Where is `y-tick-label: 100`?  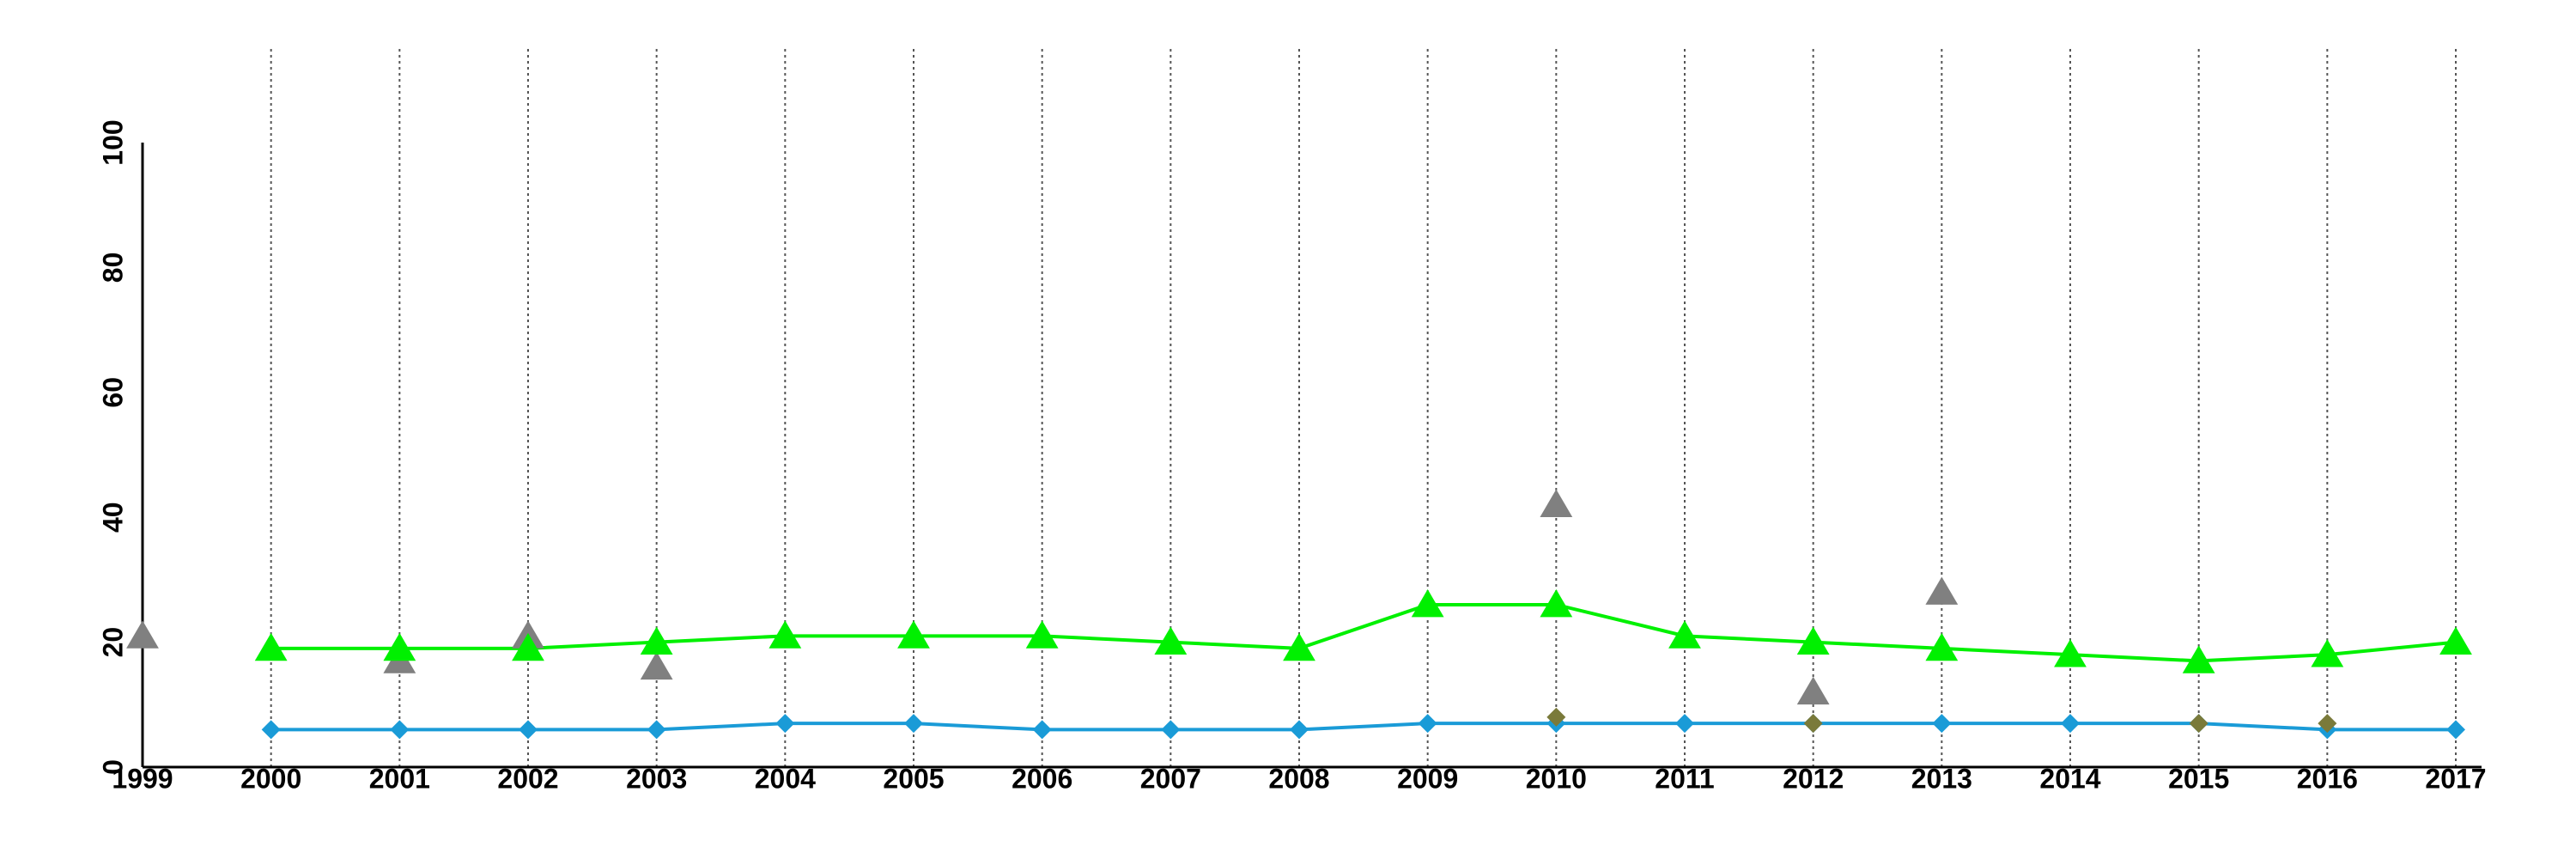 y-tick-label: 100 is located at coordinates (112, 142).